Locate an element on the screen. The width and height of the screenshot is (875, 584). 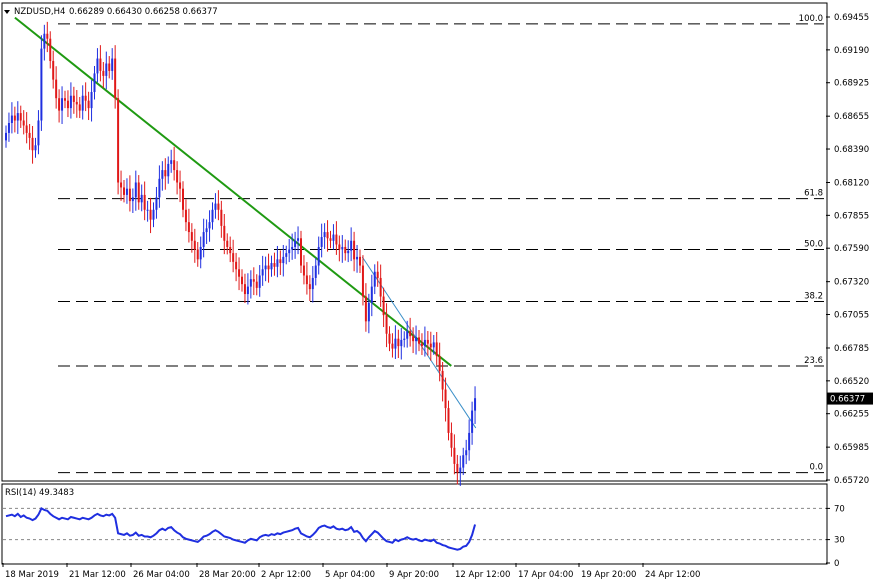
chart-symbol: NZDUSD,H4 is located at coordinates (39, 12).